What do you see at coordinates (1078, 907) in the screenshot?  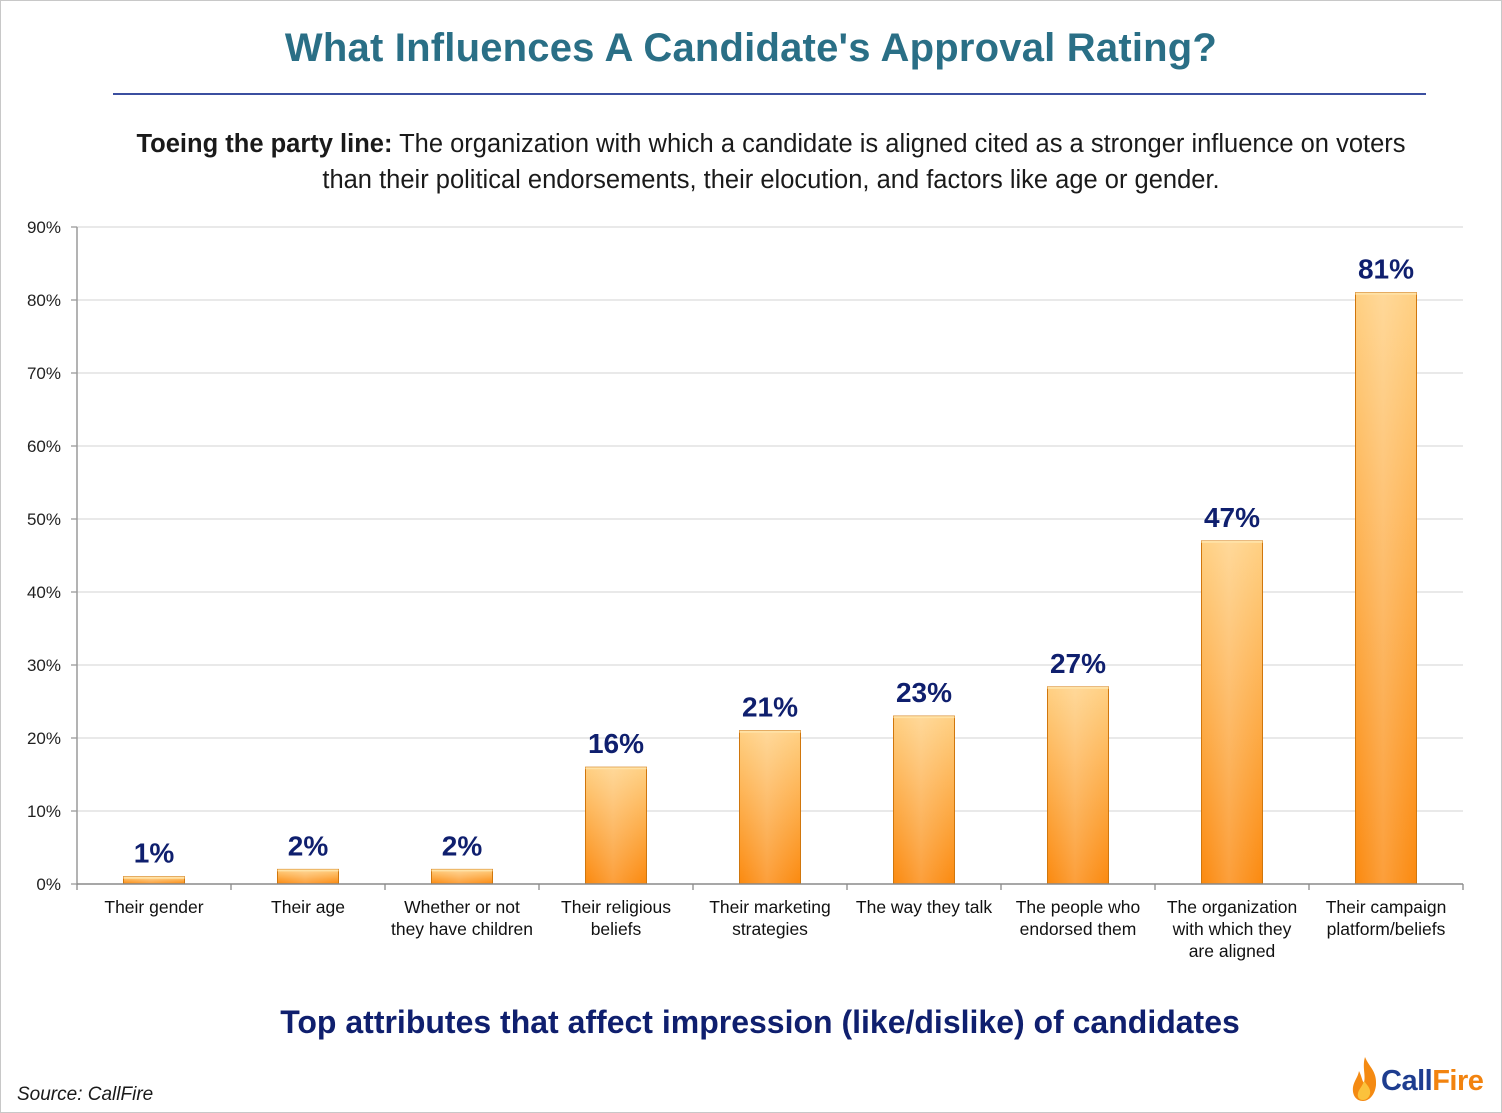 I see `category-label-line: The people who` at bounding box center [1078, 907].